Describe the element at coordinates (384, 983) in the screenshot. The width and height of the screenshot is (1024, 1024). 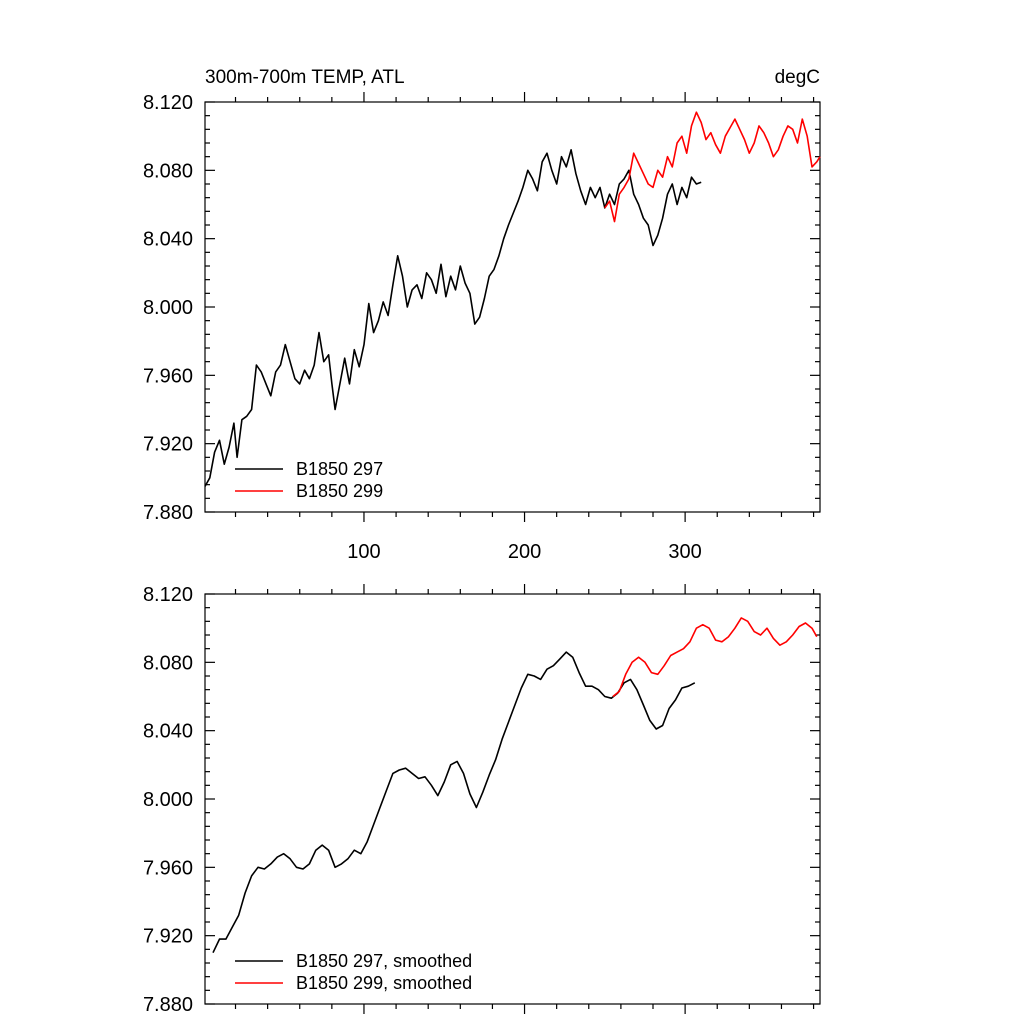
I see `legend-label-b1850-299-smoothed: B1850 299, smoothed` at that location.